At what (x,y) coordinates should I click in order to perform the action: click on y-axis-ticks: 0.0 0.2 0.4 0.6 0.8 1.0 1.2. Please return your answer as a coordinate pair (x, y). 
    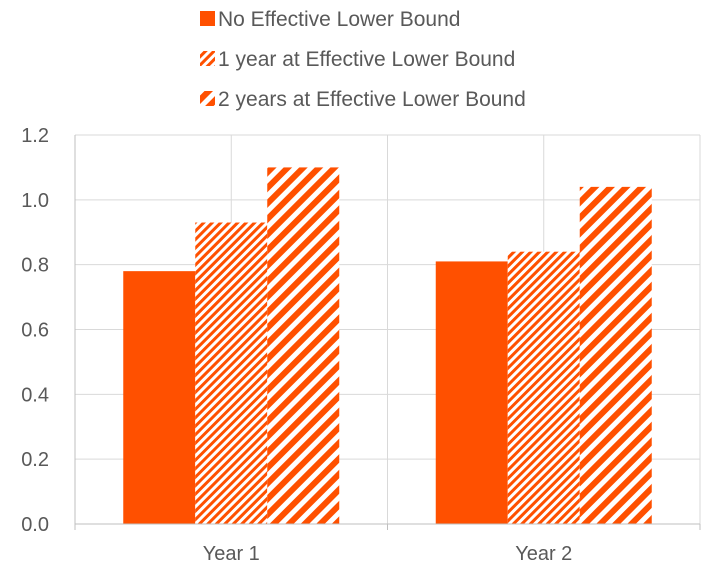
    Looking at the image, I should click on (35, 330).